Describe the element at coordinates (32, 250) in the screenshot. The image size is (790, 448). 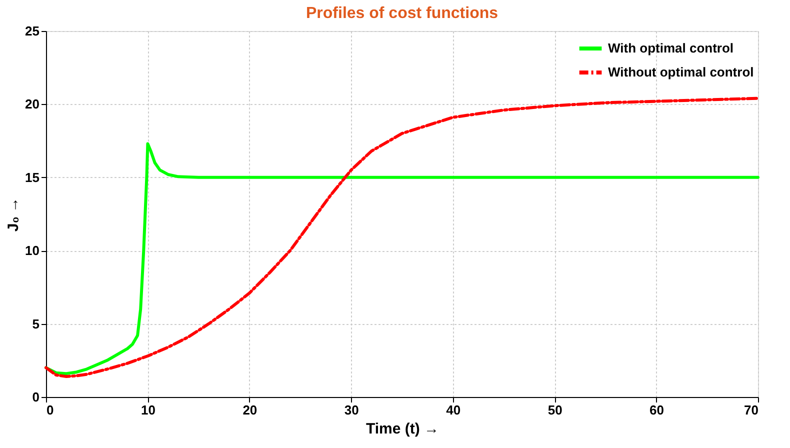
I see `y-tick-label: 10` at that location.